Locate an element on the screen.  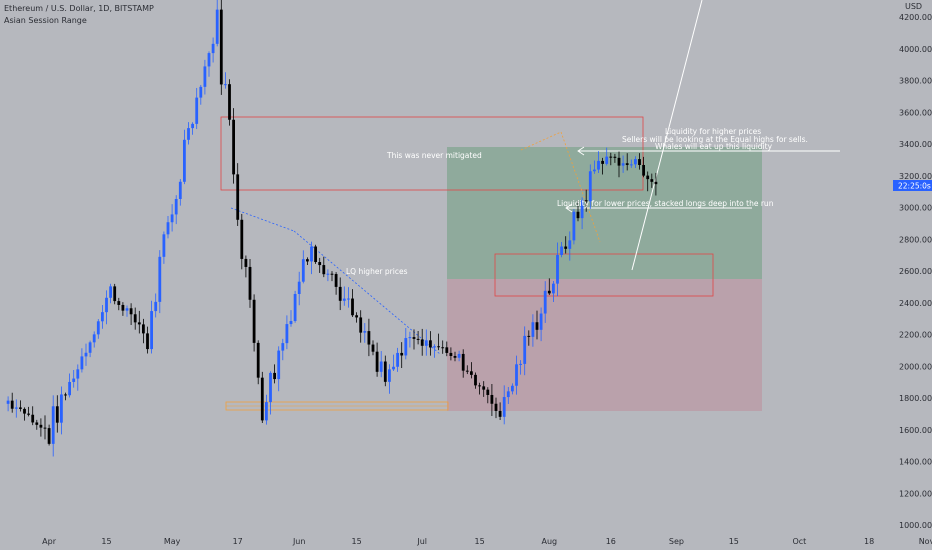
current-price-label: 22:25:0s is located at coordinates (914, 186).